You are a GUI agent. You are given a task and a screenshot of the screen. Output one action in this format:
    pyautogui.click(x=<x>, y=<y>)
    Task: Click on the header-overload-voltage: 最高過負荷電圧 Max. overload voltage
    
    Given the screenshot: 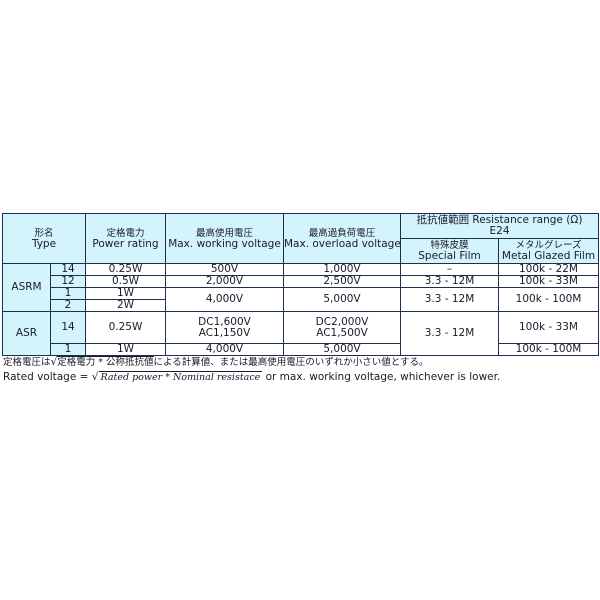 What is the action you would take?
    pyautogui.click(x=342, y=238)
    